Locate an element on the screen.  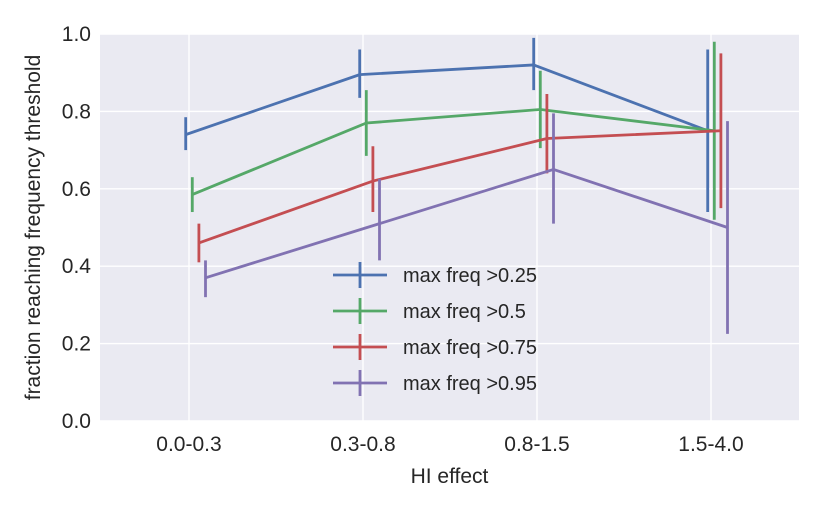
x-tick-label: 1.5-4.0 is located at coordinates (710, 444).